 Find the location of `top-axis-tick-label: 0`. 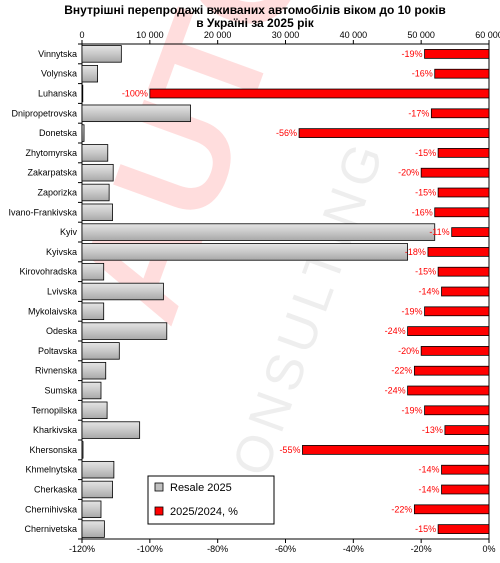

top-axis-tick-label: 0 is located at coordinates (81, 35).